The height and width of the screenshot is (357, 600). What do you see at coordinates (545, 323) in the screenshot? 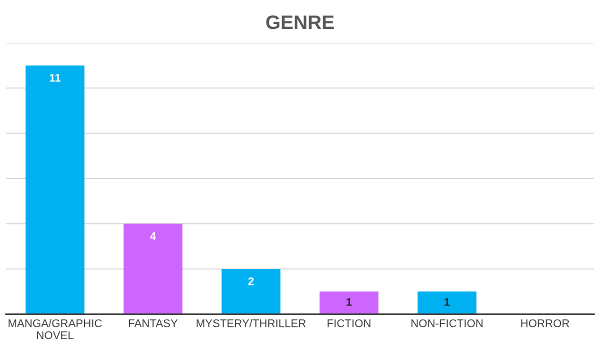
I see `x-tick-label: HORROR` at bounding box center [545, 323].